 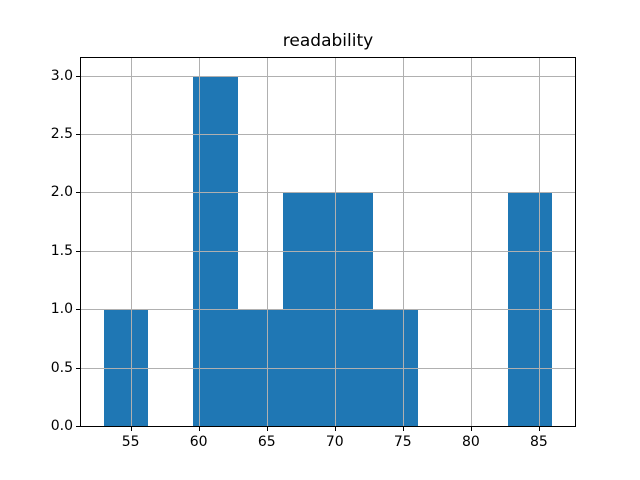 I want to click on y-tick-label: 0.5, so click(x=61, y=367).